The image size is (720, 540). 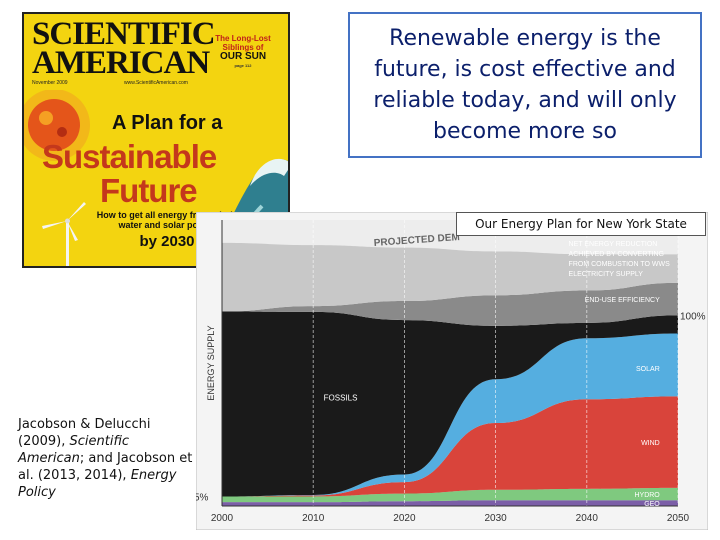 What do you see at coordinates (105, 467) in the screenshot?
I see `citation-part2: ; and Jacobson et al. (2013, 2014),` at bounding box center [105, 467].